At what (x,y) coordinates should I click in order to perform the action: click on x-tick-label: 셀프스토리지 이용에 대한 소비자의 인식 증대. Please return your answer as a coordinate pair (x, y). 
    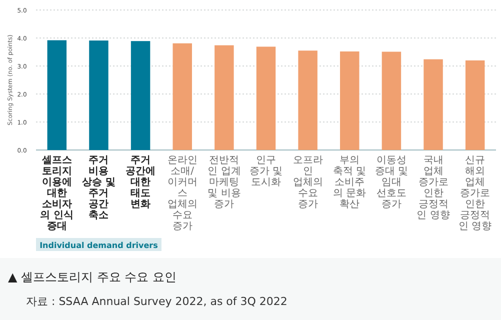
    Looking at the image, I should click on (57, 193).